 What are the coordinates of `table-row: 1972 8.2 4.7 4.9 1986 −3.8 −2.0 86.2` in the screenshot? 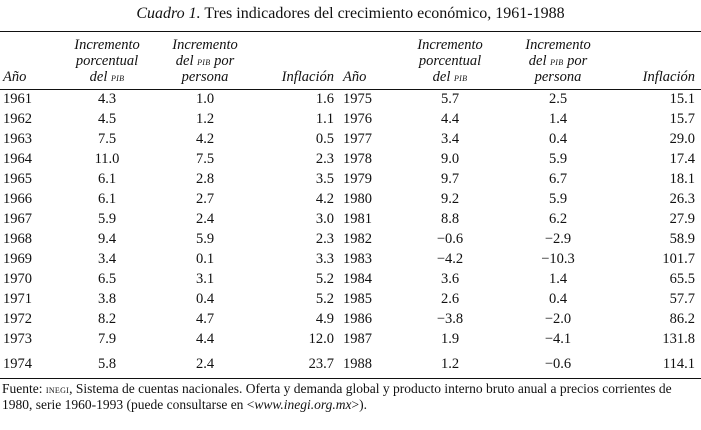 It's located at (350, 319).